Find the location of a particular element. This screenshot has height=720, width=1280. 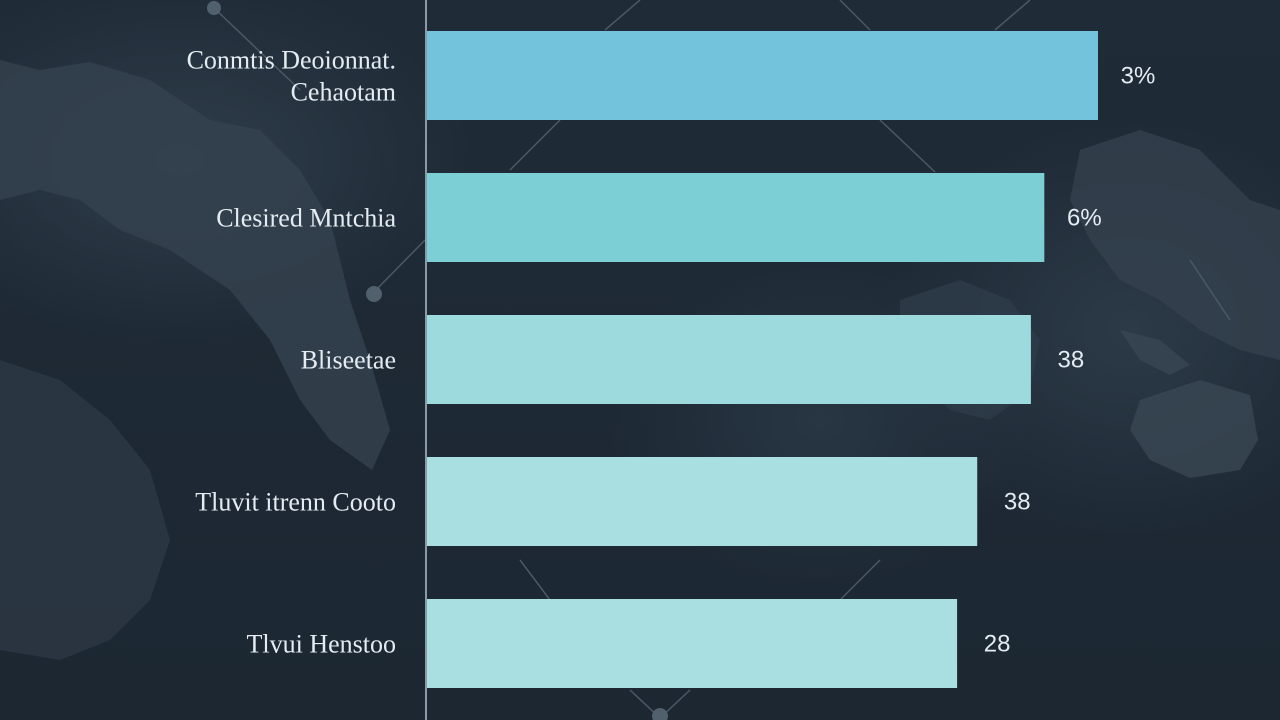

value-label-3: 38 is located at coordinates (1071, 360).